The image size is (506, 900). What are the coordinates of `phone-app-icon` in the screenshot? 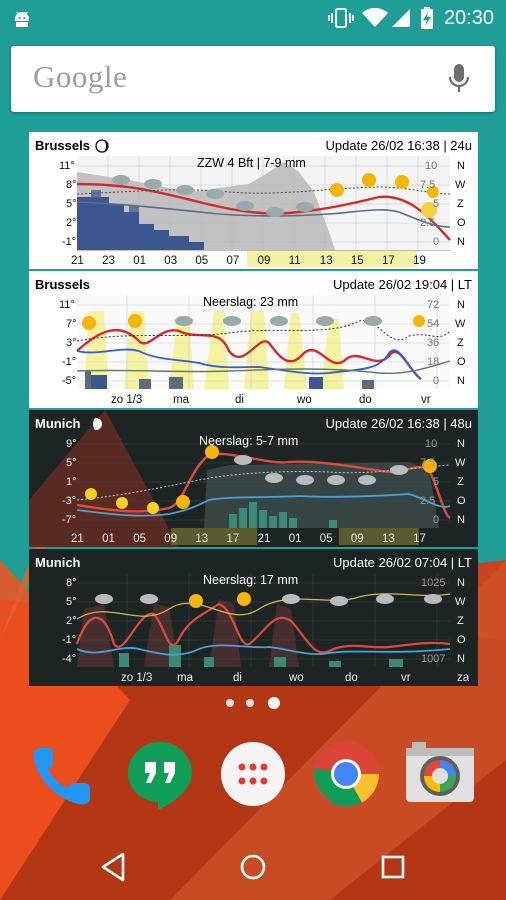 It's located at (62, 774).